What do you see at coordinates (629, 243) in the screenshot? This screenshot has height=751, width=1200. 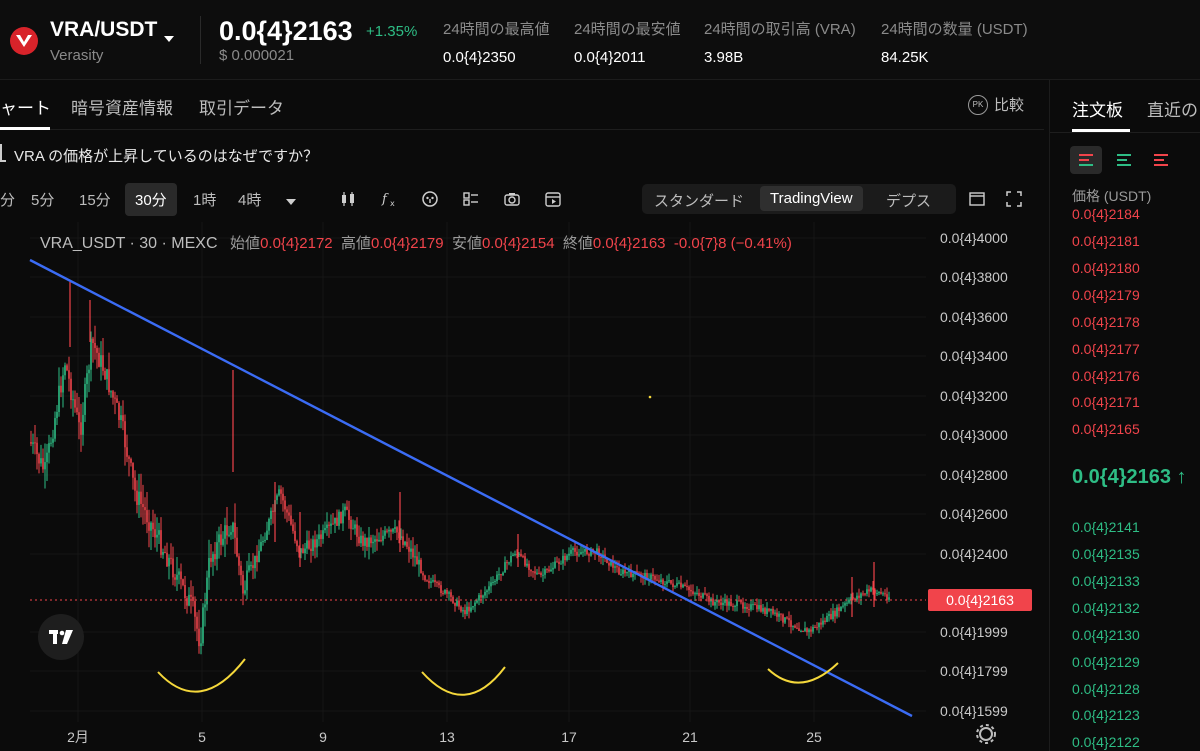 I see `close-value: 0.0{4}2163` at bounding box center [629, 243].